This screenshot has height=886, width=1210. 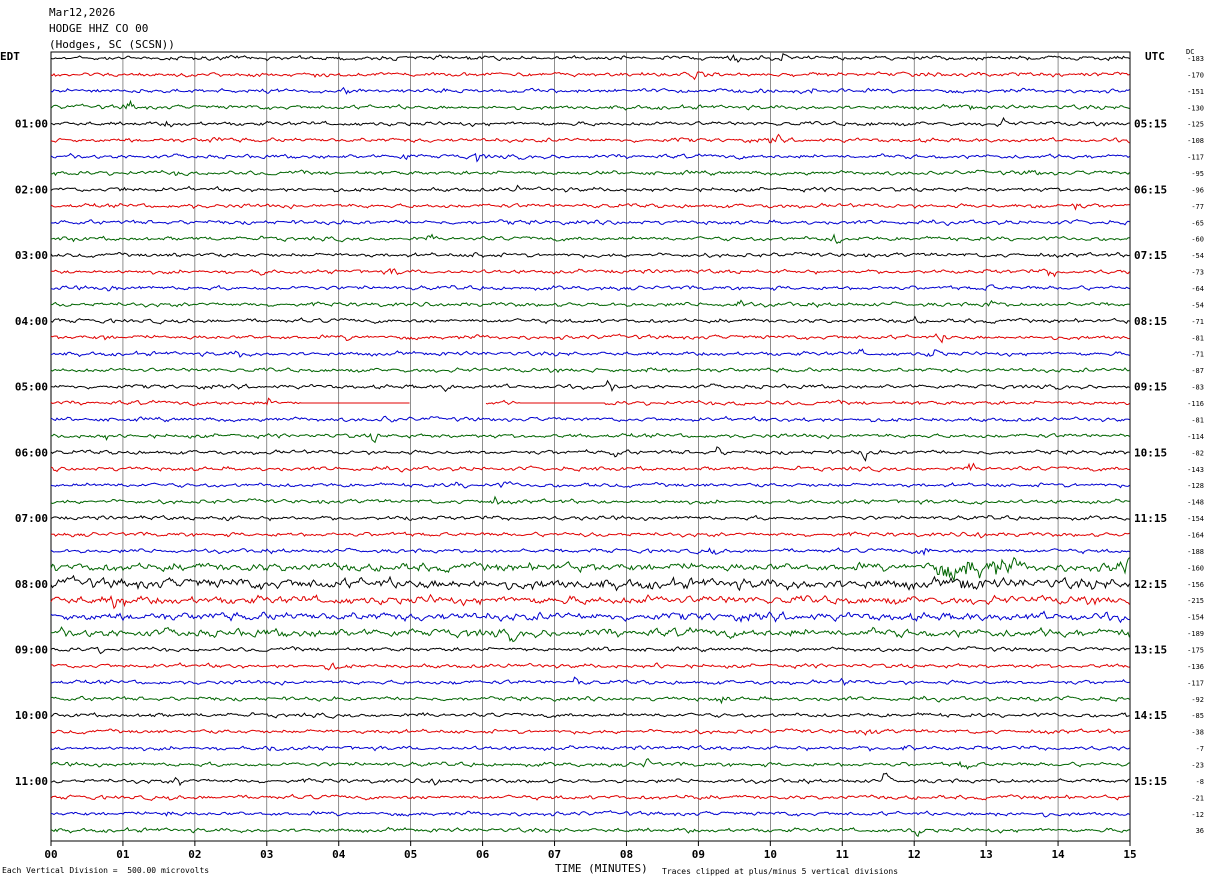 What do you see at coordinates (410, 854) in the screenshot?
I see `x-tick-label: 05` at bounding box center [410, 854].